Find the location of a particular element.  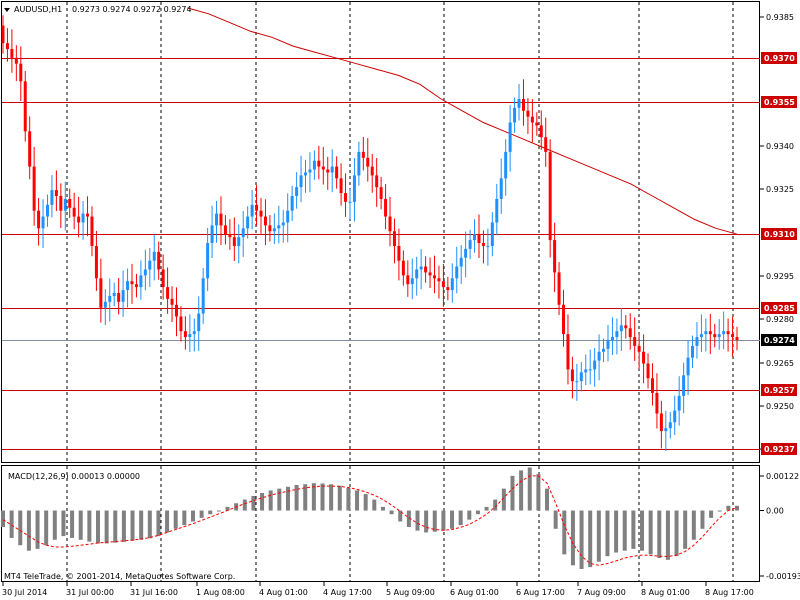

level-label-text: 0.9310 is located at coordinates (779, 234).